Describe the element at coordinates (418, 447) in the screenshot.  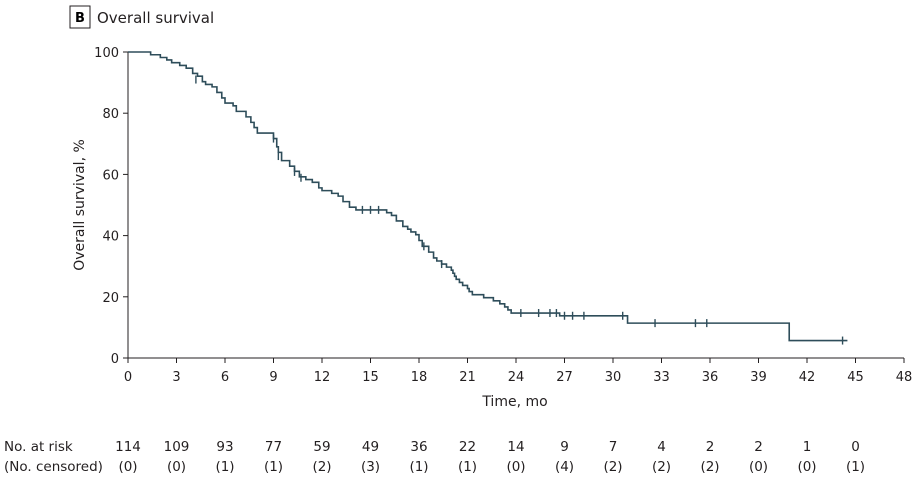
I see `at-risk-count: 36` at that location.